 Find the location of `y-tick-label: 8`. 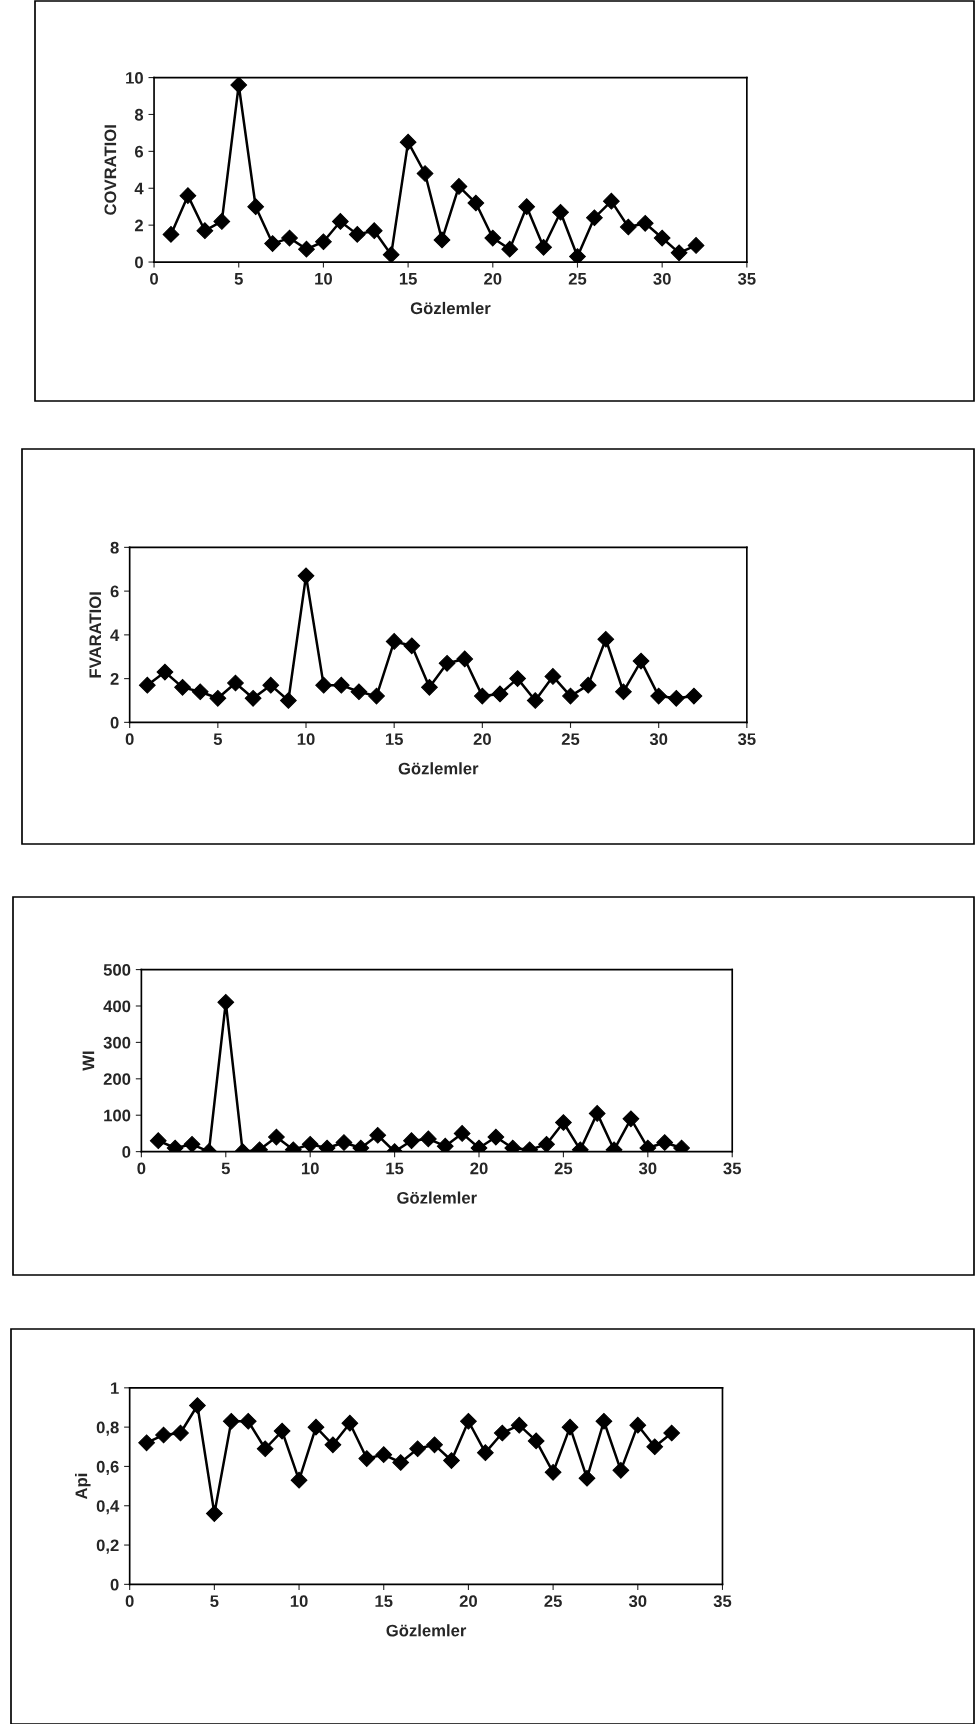

y-tick-label: 8 is located at coordinates (114, 547).